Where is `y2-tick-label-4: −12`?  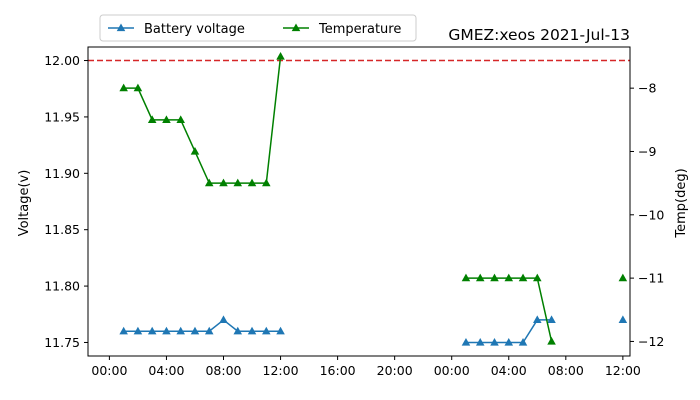 y2-tick-label-4: −12 is located at coordinates (651, 341).